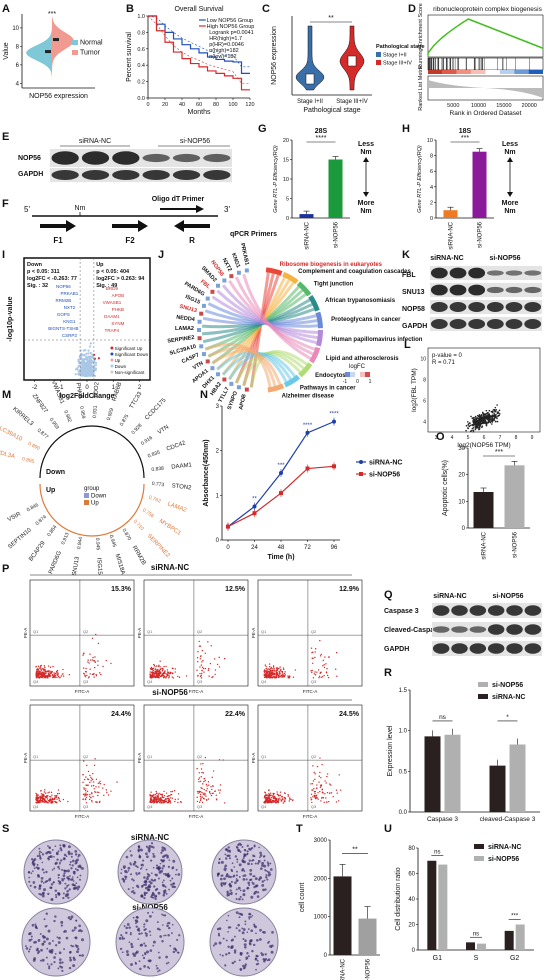 Image resolution: width=546 pixels, height=980 pixels. Describe the element at coordinates (141, 66) in the screenshot. I see `y-tick-label: 0.4` at that location.